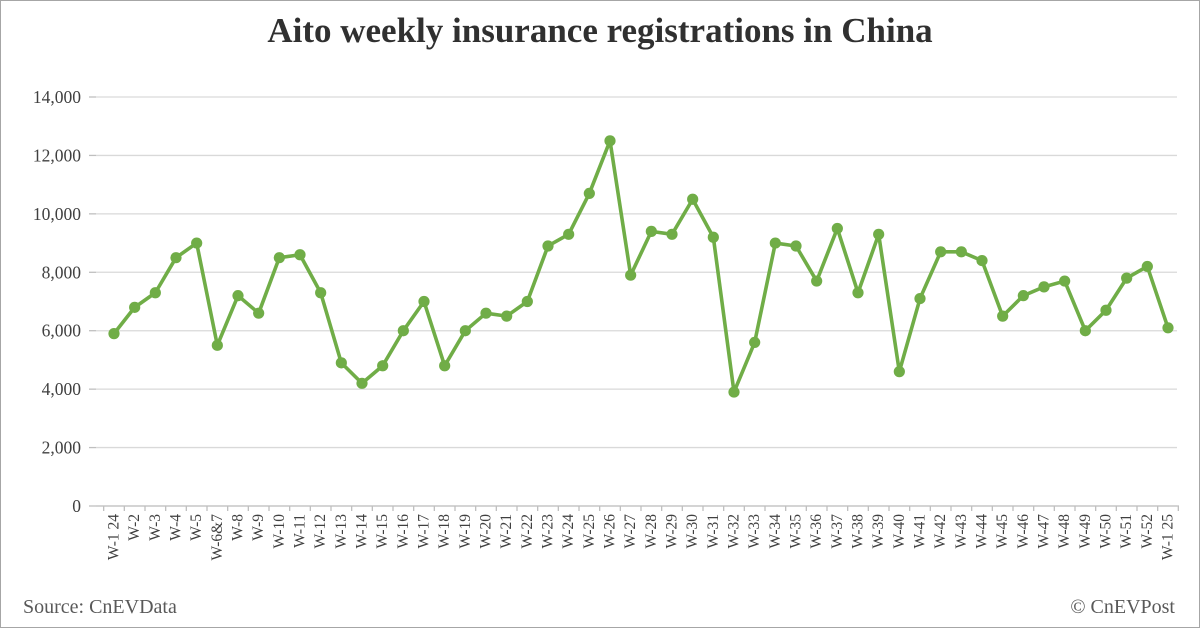 This screenshot has width=1200, height=628. Describe the element at coordinates (57, 155) in the screenshot. I see `y-axis-label: 12,000` at that location.